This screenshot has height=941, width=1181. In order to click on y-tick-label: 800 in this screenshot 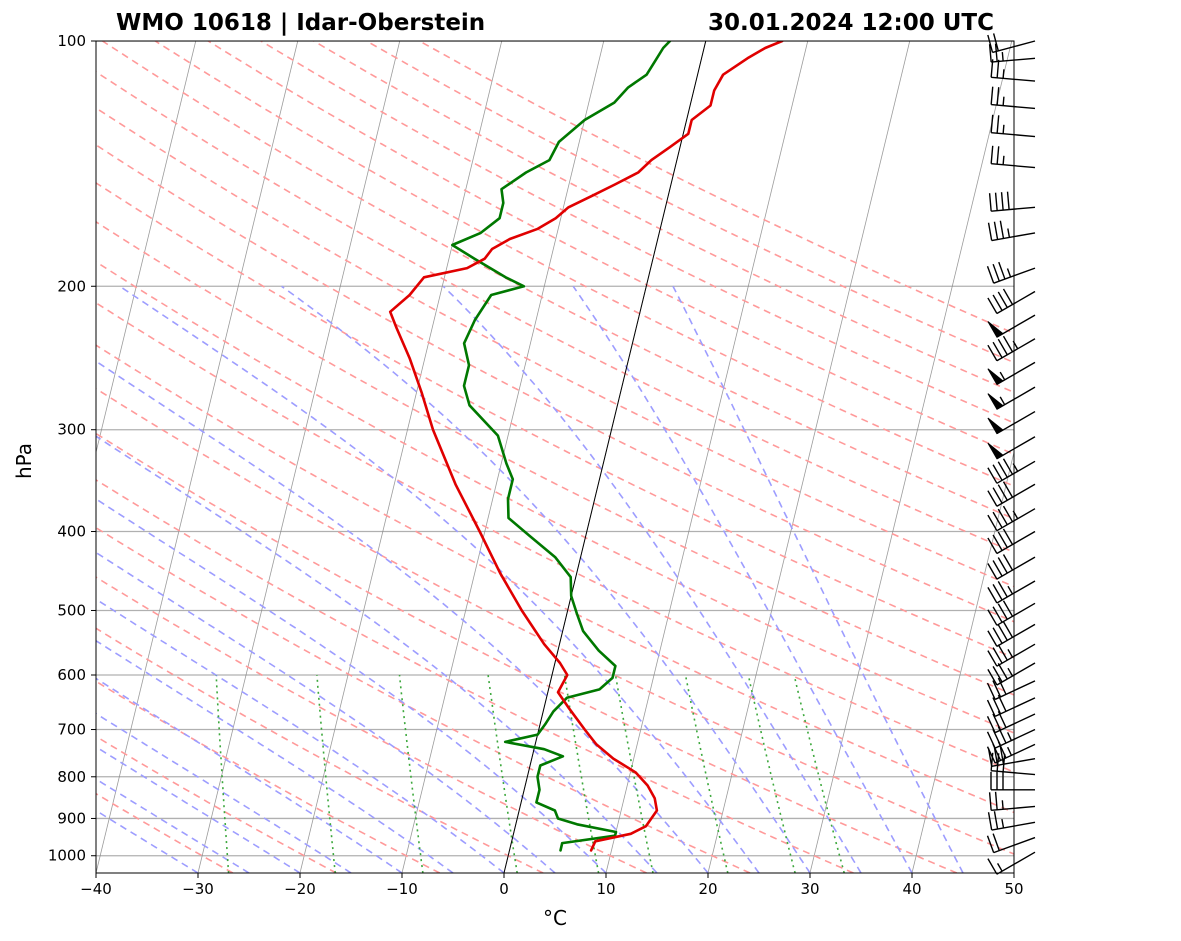, I will do `click(71, 777)`.